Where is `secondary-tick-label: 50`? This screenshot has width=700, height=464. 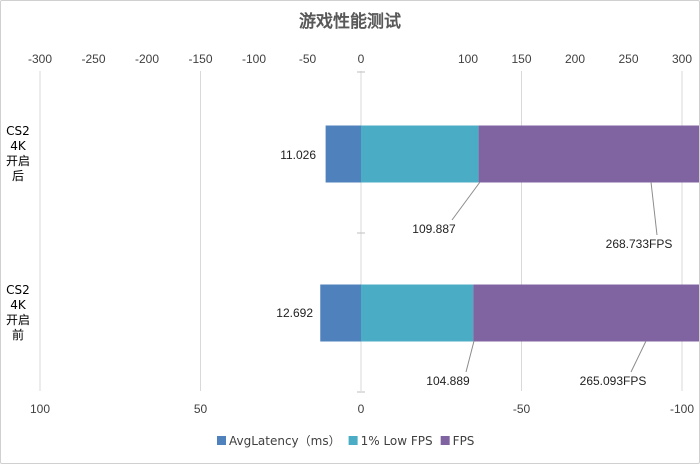
secondary-tick-label: 50 is located at coordinates (201, 409).